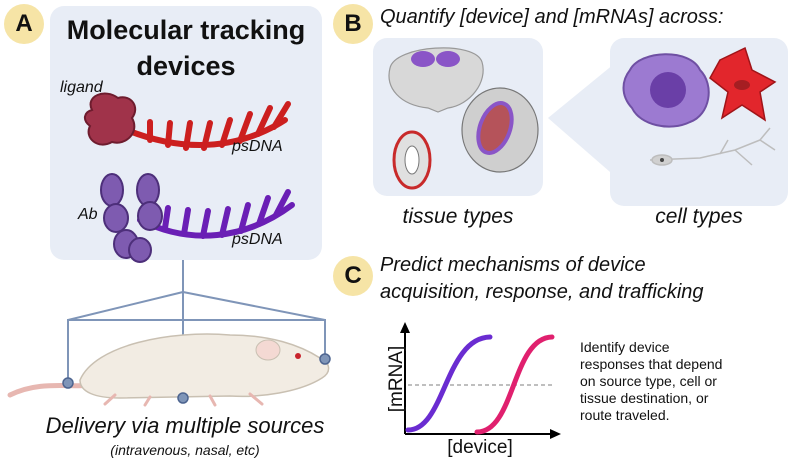  Describe the element at coordinates (201, 126) in the screenshot. I see `red-psdna-strand` at that location.